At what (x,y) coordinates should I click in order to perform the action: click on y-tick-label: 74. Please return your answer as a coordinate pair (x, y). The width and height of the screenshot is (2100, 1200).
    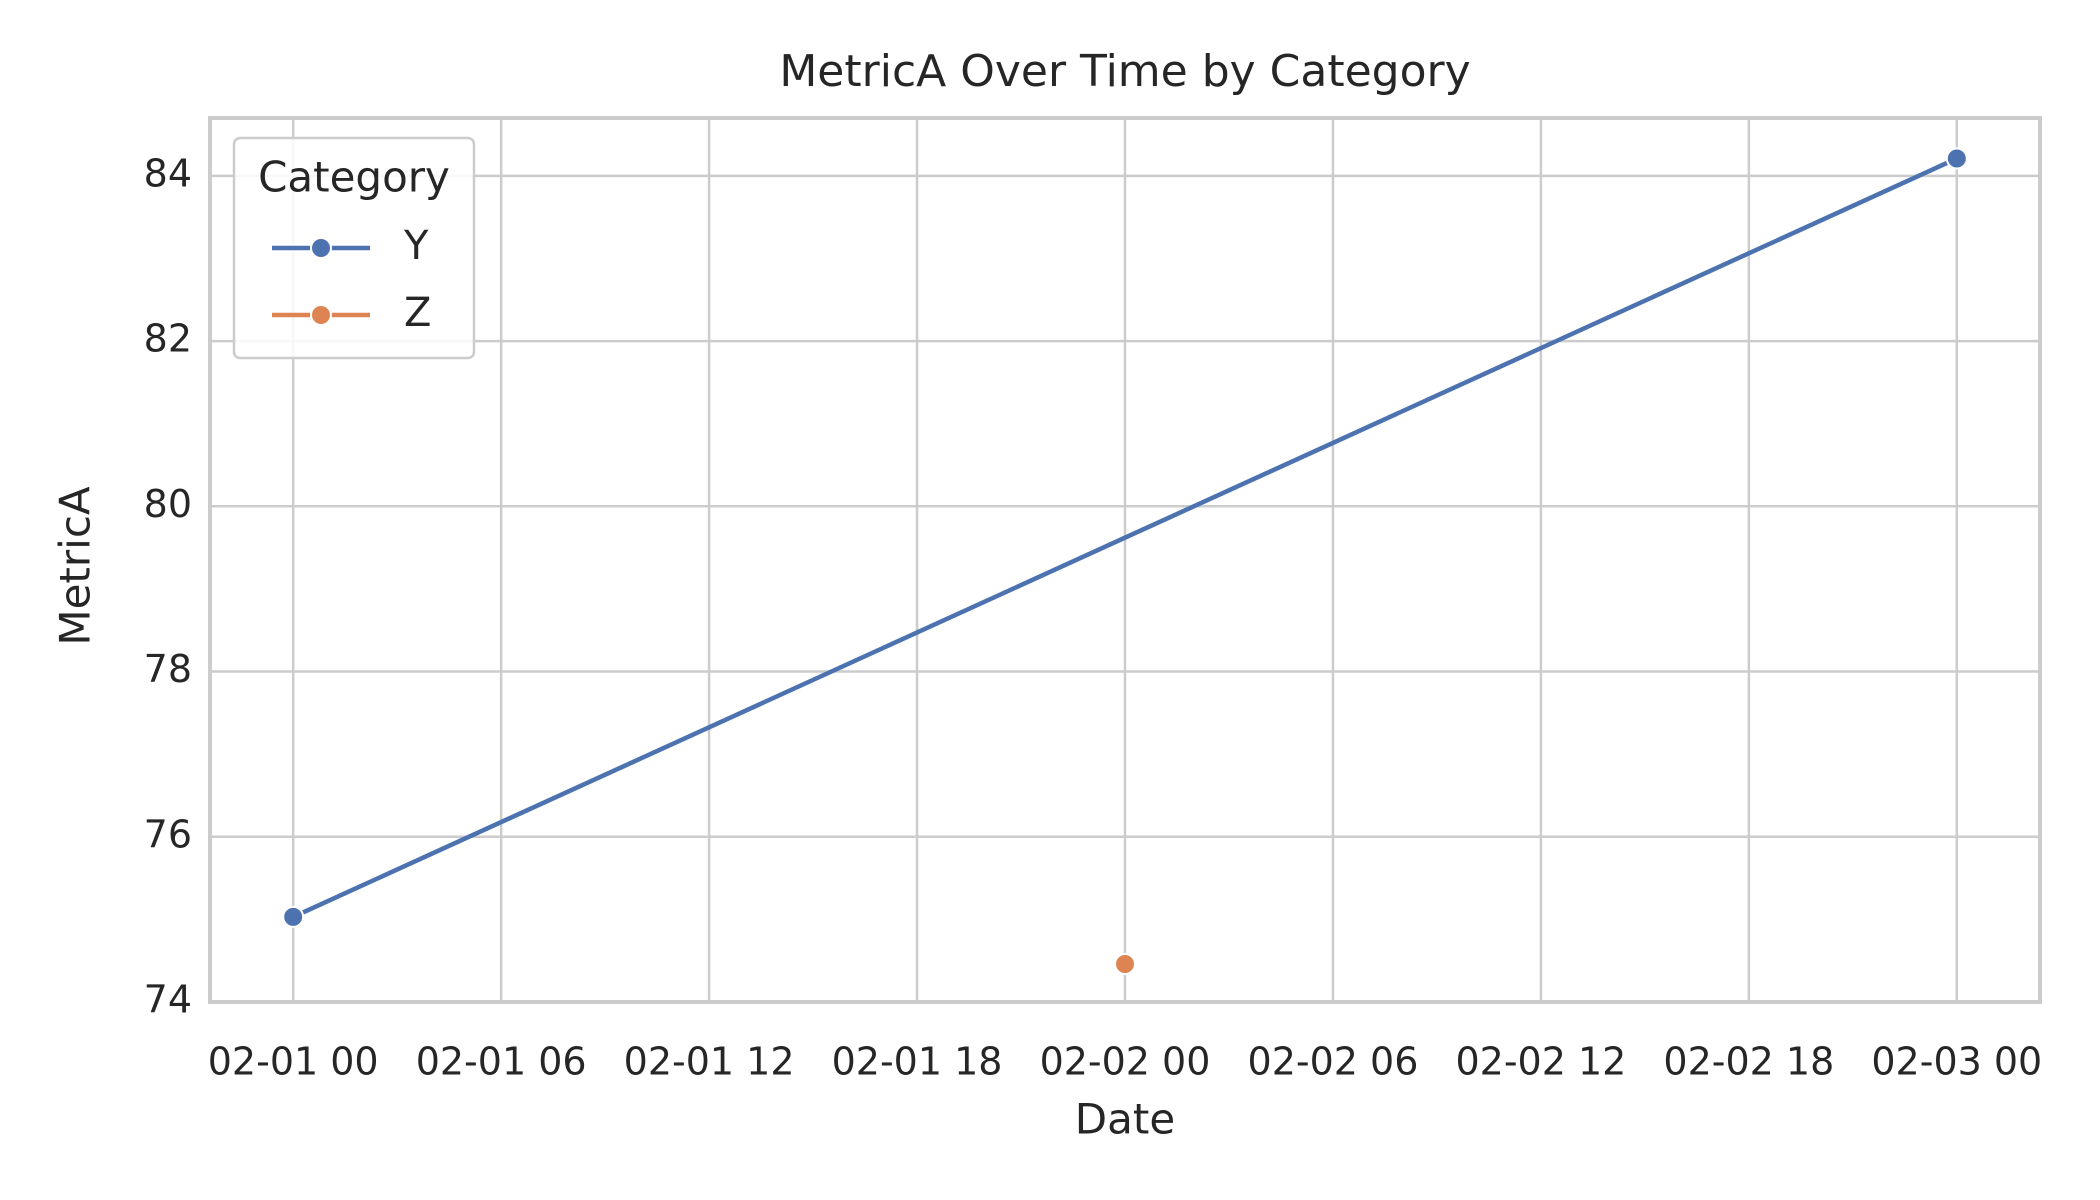
    Looking at the image, I should click on (168, 1000).